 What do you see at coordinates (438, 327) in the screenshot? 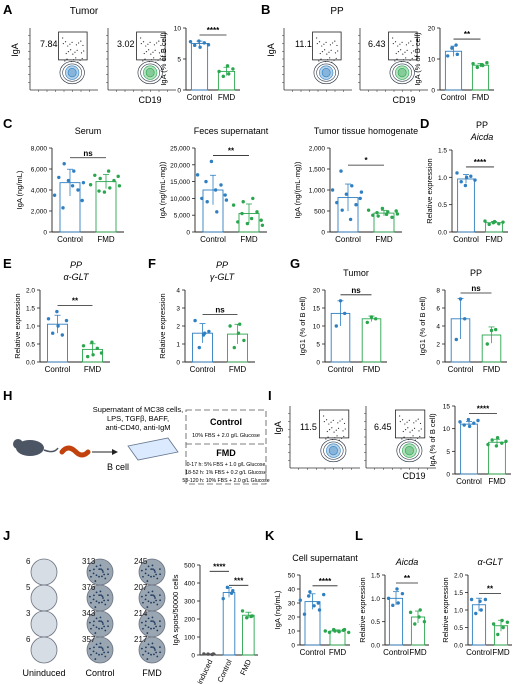
I see `y-tick-label: 4` at bounding box center [438, 327].